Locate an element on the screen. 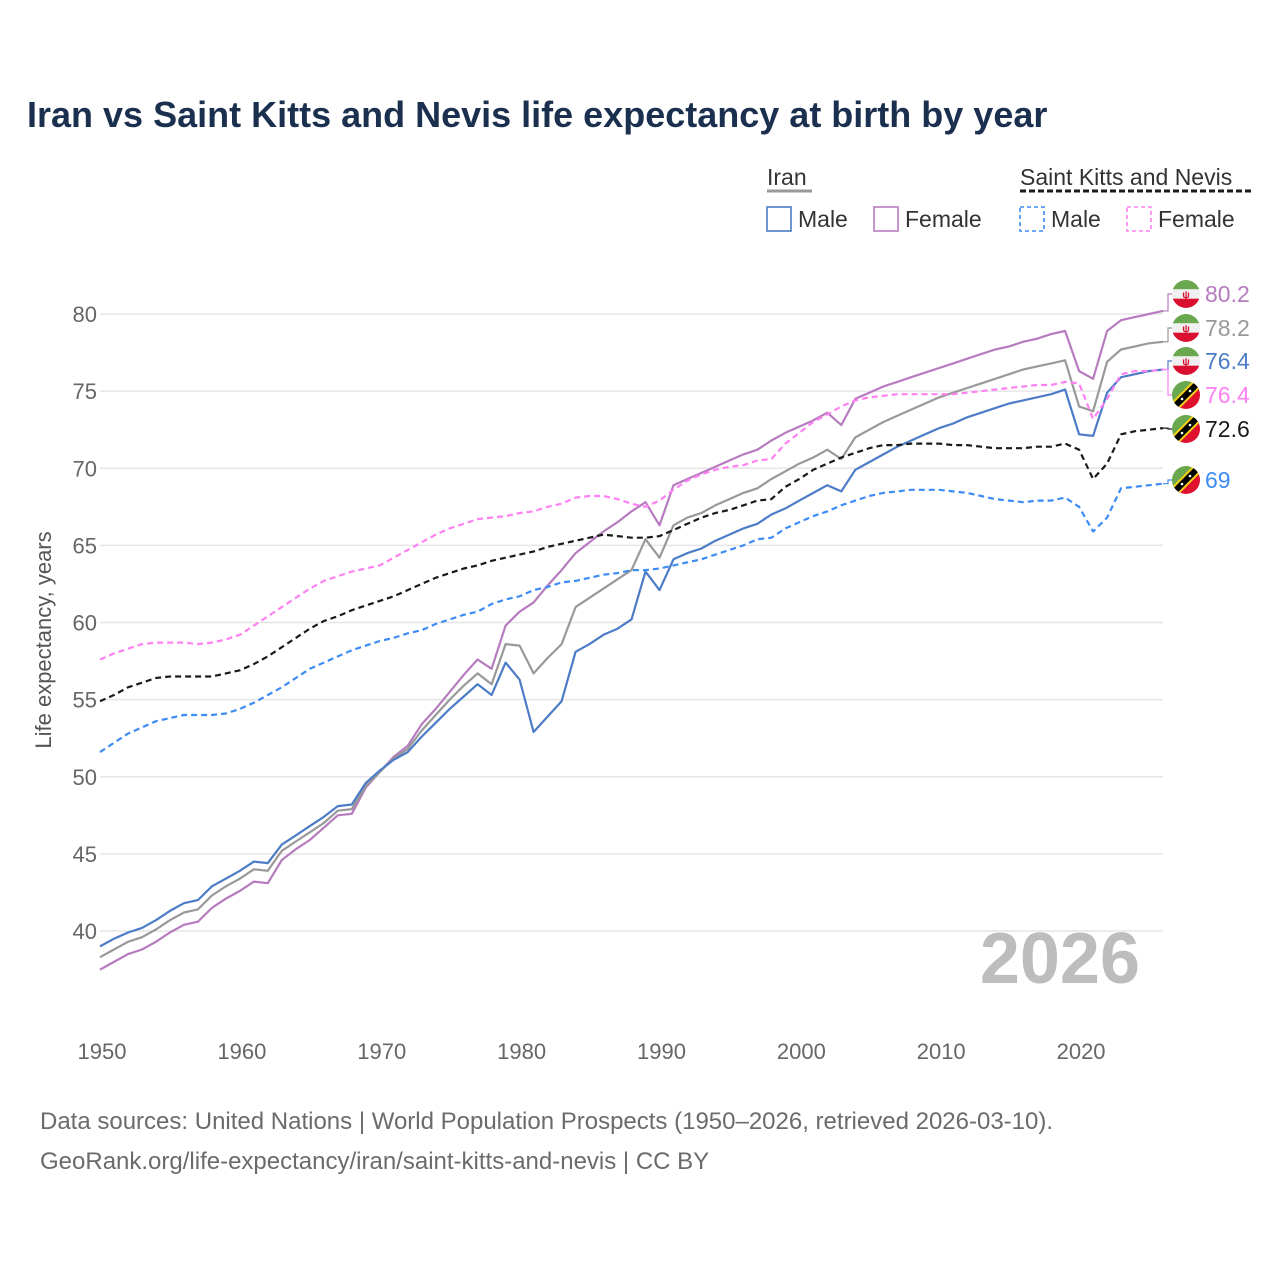 The height and width of the screenshot is (1280, 1280). legend-group-title: Iran is located at coordinates (787, 177).